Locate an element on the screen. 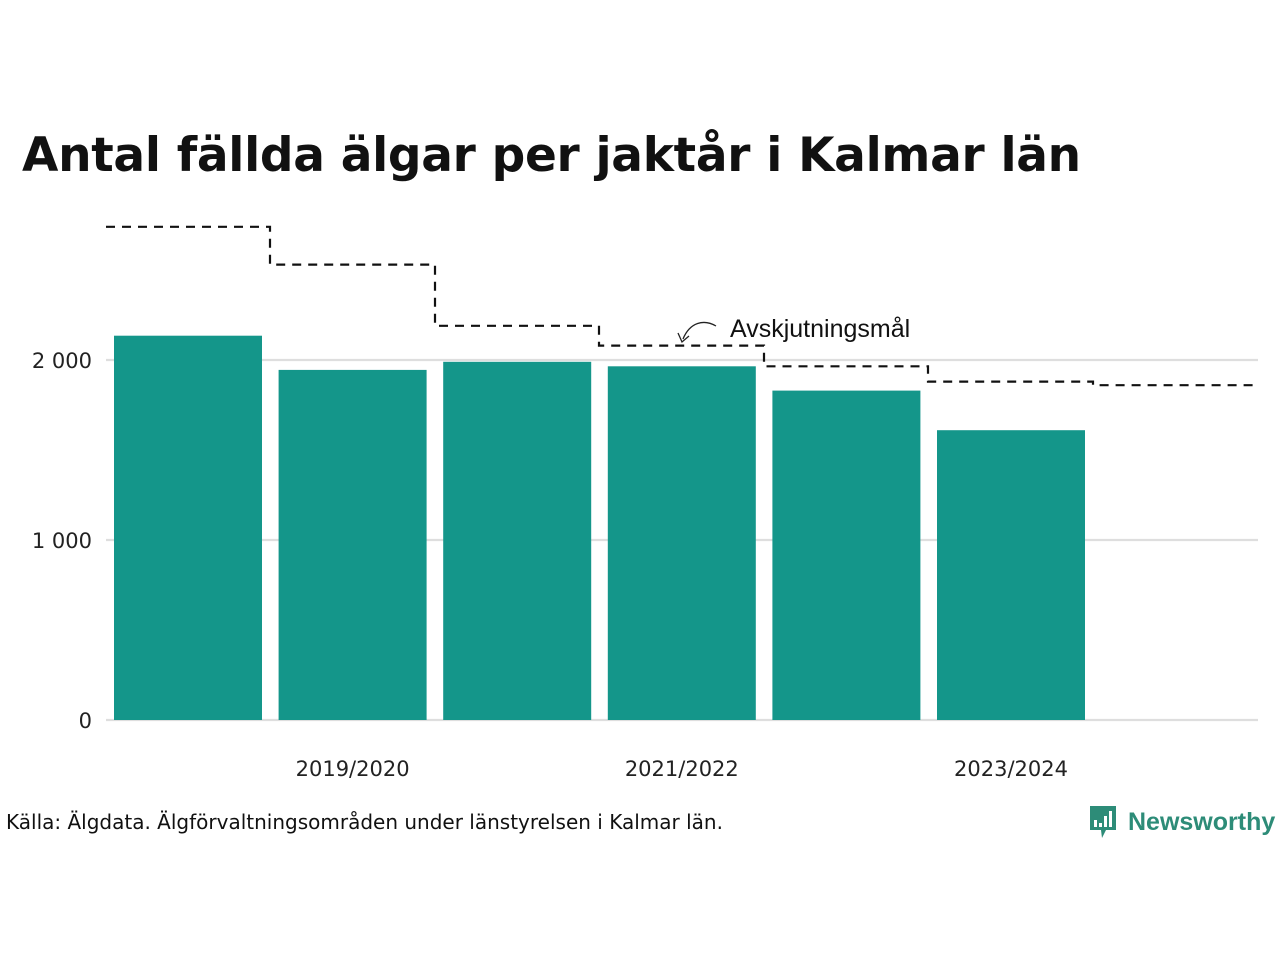  annotation-arrow is located at coordinates (699, 330).